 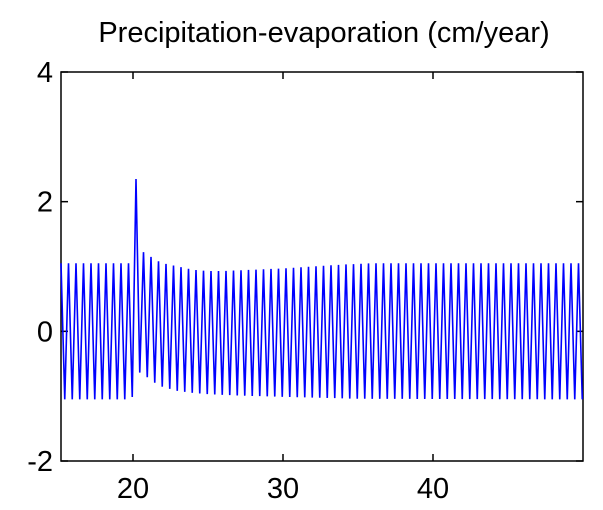 I want to click on x-tick-label: 20, so click(x=133, y=489).